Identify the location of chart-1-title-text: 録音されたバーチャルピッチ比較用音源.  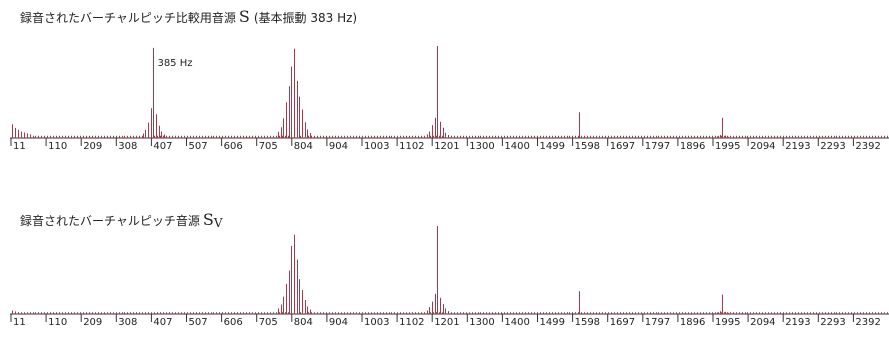
(128, 18).